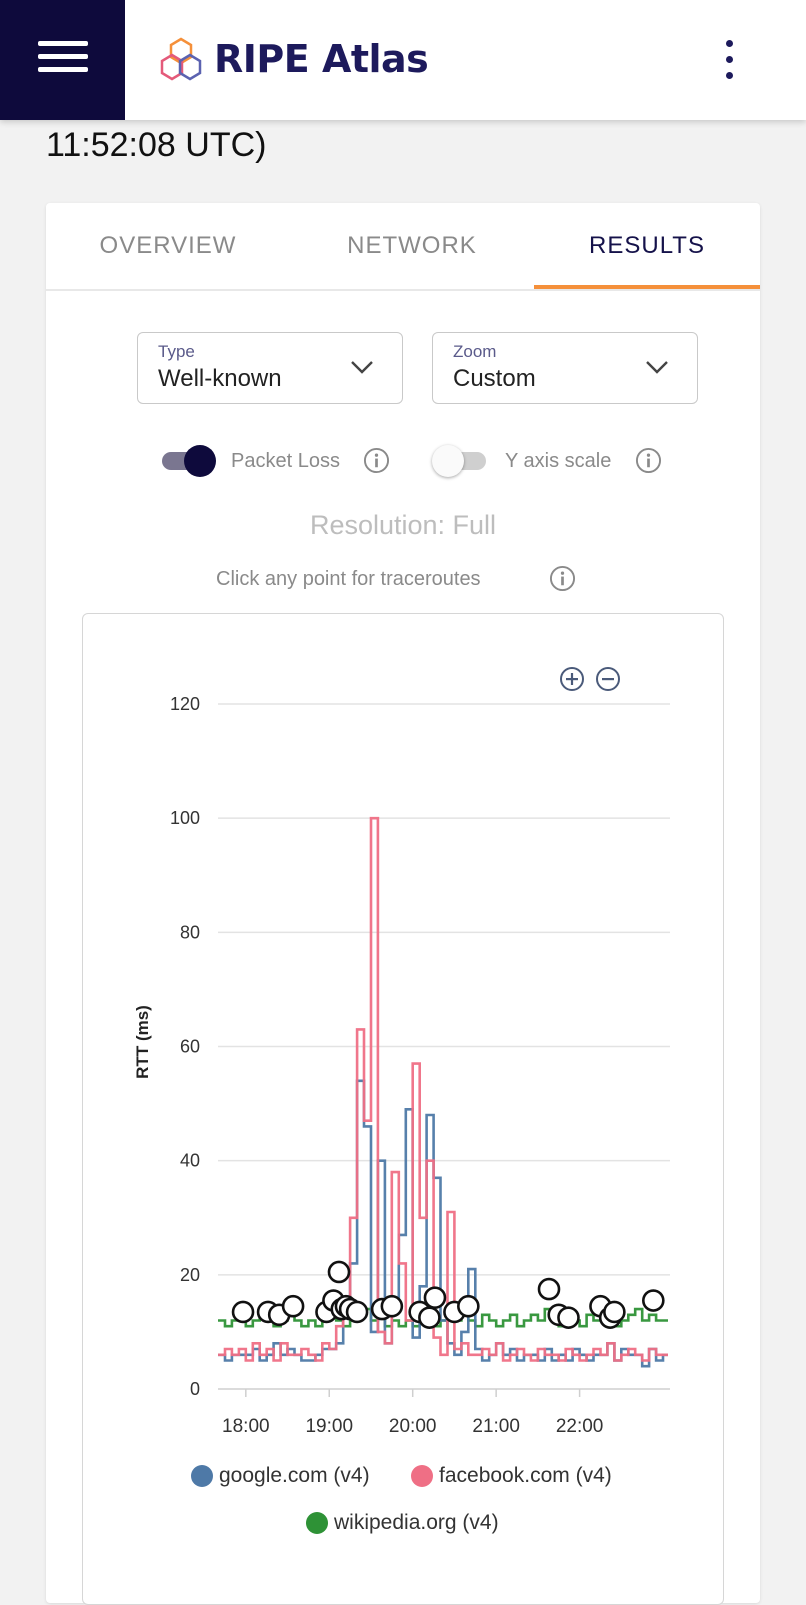 This screenshot has height=1605, width=806. I want to click on legend-item-google: google.com (v4), so click(280, 1476).